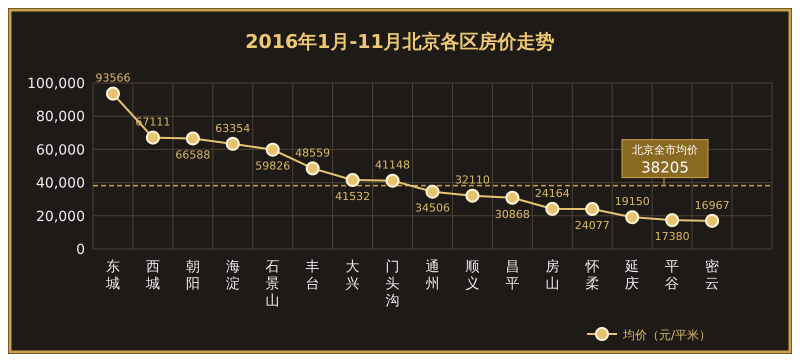 The image size is (800, 362). What do you see at coordinates (193, 275) in the screenshot?
I see `x-tick-label: 朝阳` at bounding box center [193, 275].